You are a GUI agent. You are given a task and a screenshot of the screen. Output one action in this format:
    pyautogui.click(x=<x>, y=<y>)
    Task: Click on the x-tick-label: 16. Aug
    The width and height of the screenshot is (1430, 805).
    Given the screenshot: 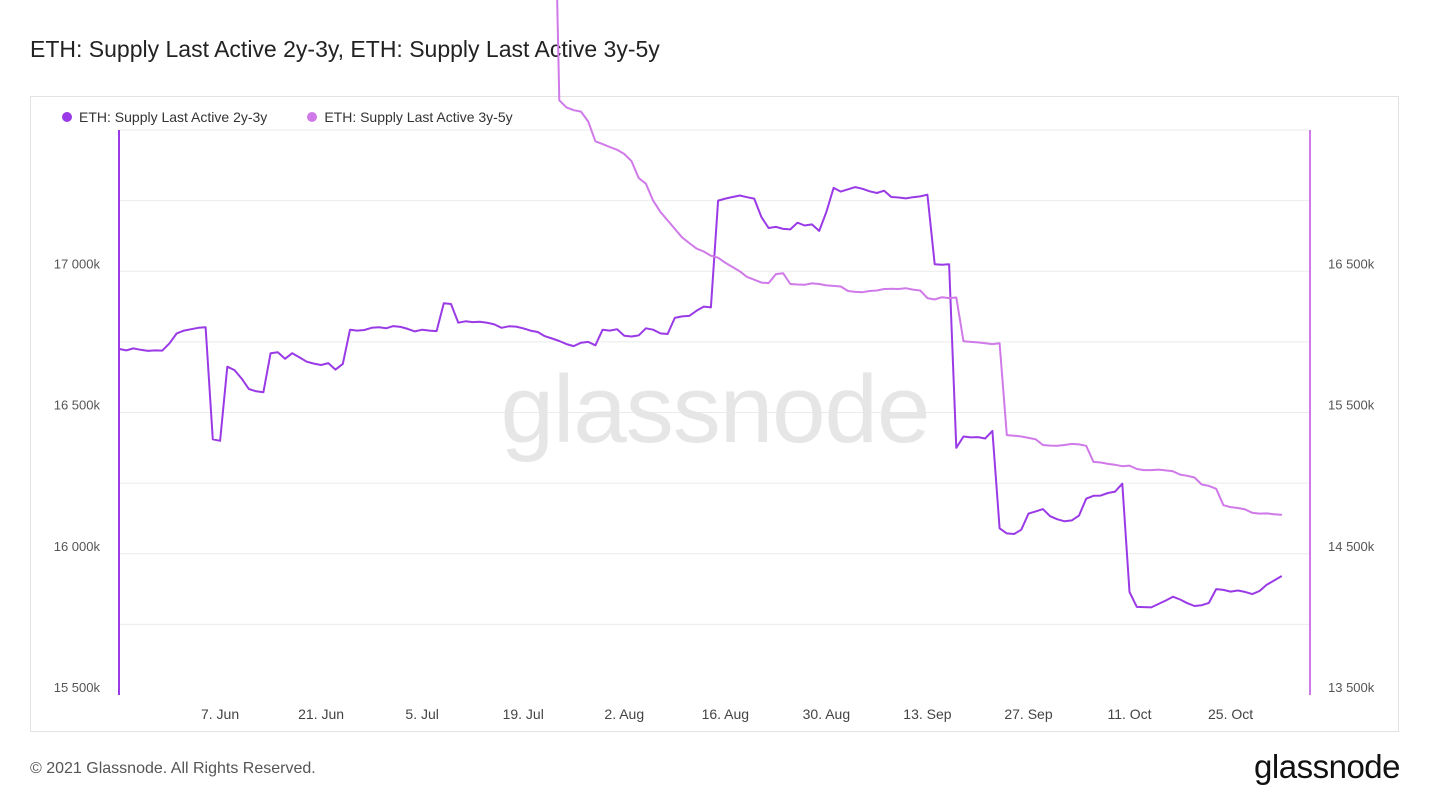 What is the action you would take?
    pyautogui.click(x=726, y=714)
    